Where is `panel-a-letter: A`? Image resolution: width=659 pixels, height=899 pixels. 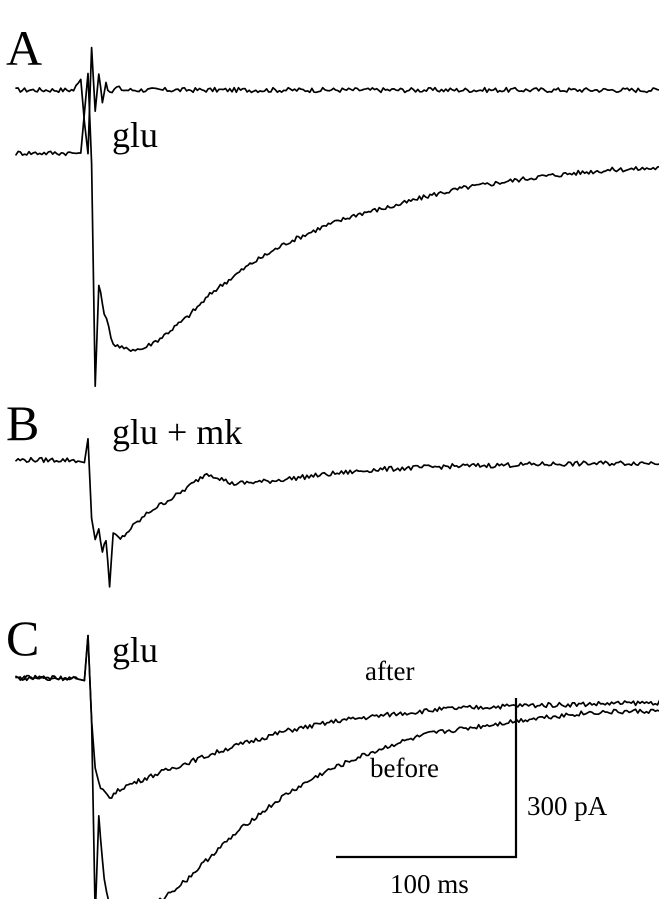
panel-a-letter: A is located at coordinates (24, 48).